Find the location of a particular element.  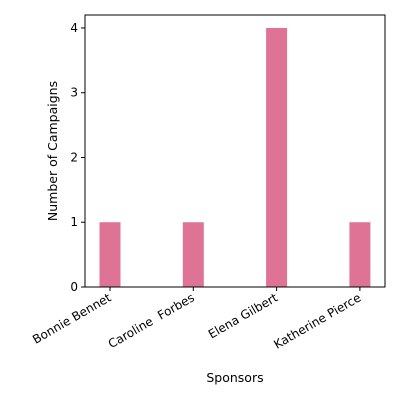

y-tick-label: 2 is located at coordinates (74, 157).